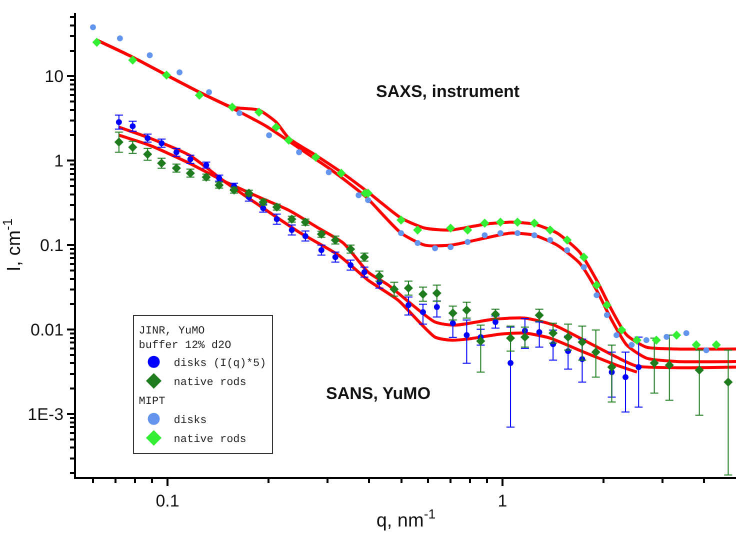 The height and width of the screenshot is (534, 740). Describe the element at coordinates (54, 76) in the screenshot. I see `y-tick-label: 10` at that location.